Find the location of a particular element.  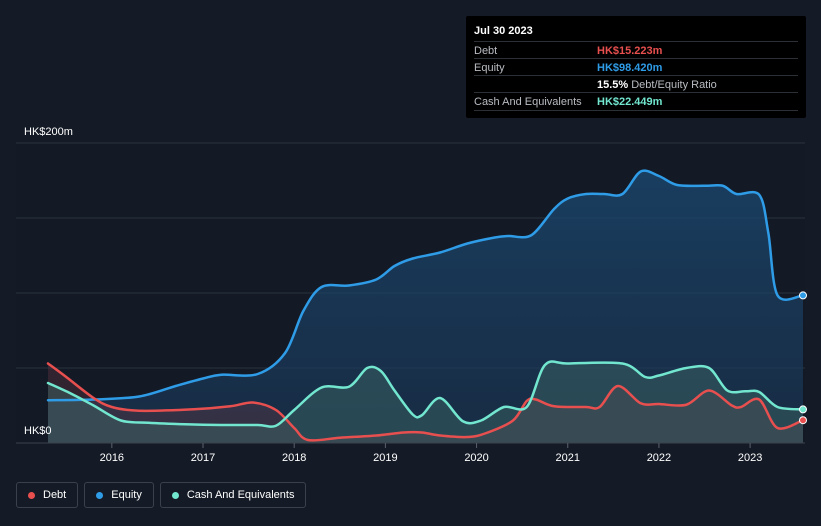

legend-item-cash: Cash And Equivalents is located at coordinates (233, 495).